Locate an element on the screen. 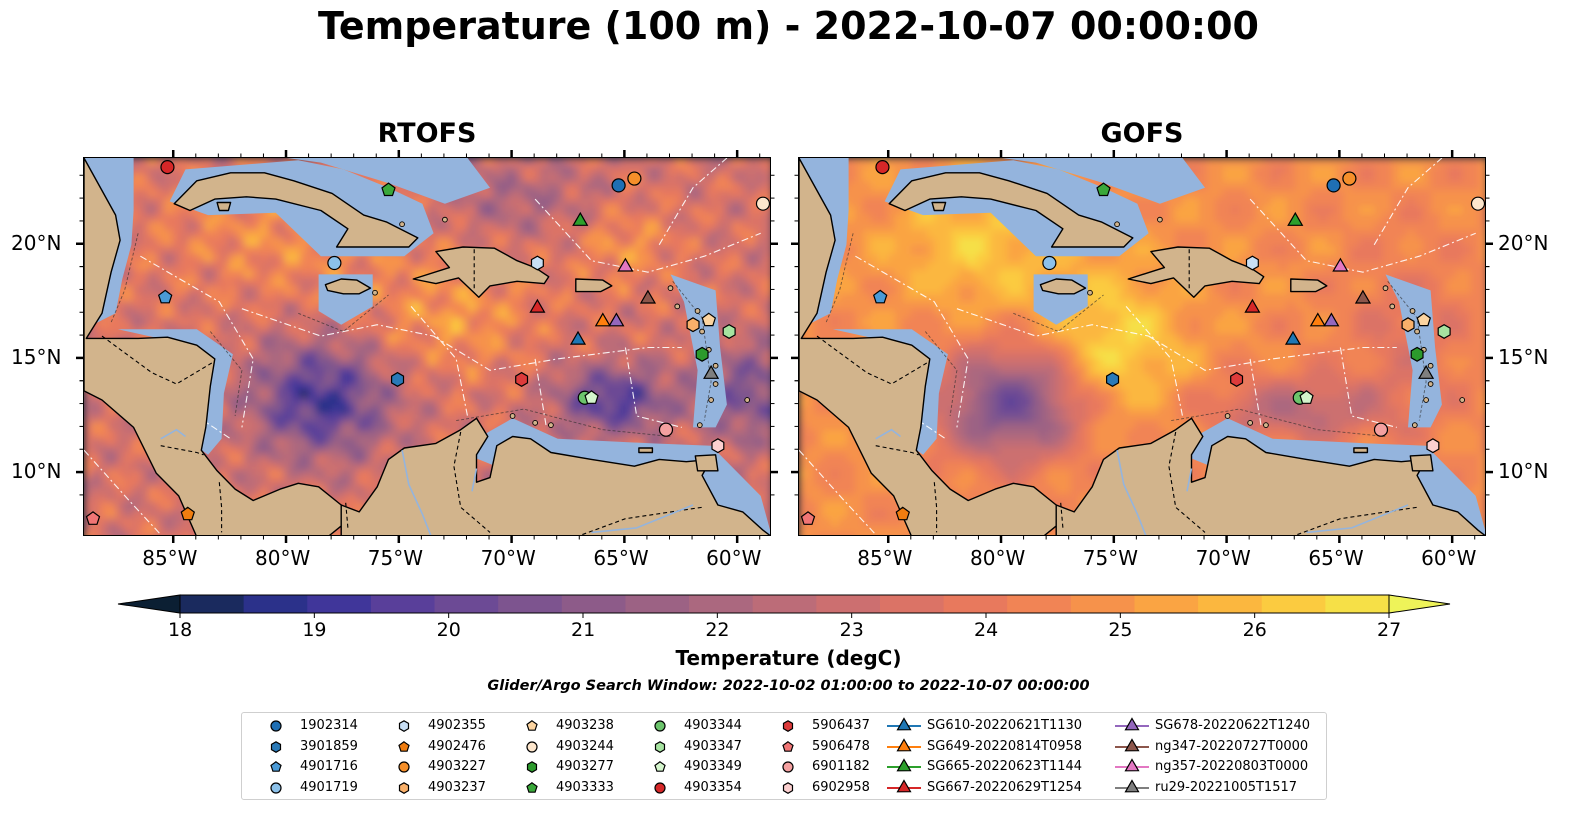  legend-label: 4903227 is located at coordinates (457, 766).